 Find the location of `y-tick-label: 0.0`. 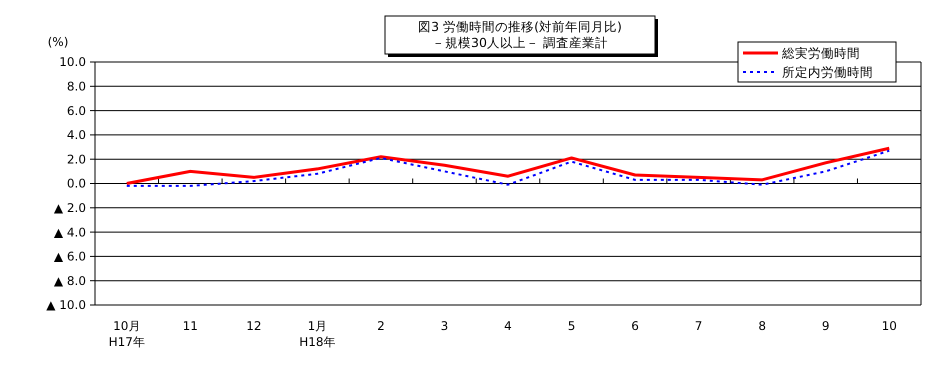

y-tick-label: 0.0 is located at coordinates (76, 183).